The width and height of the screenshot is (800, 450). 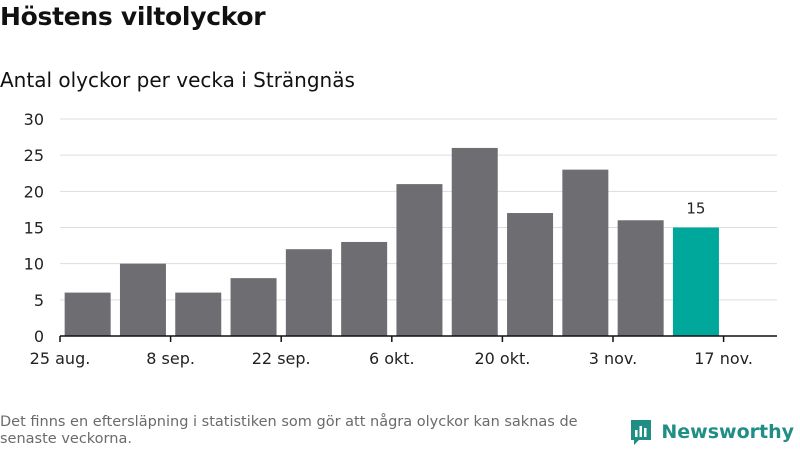 What do you see at coordinates (641, 432) in the screenshot?
I see `newsworthy-logo-icon` at bounding box center [641, 432].